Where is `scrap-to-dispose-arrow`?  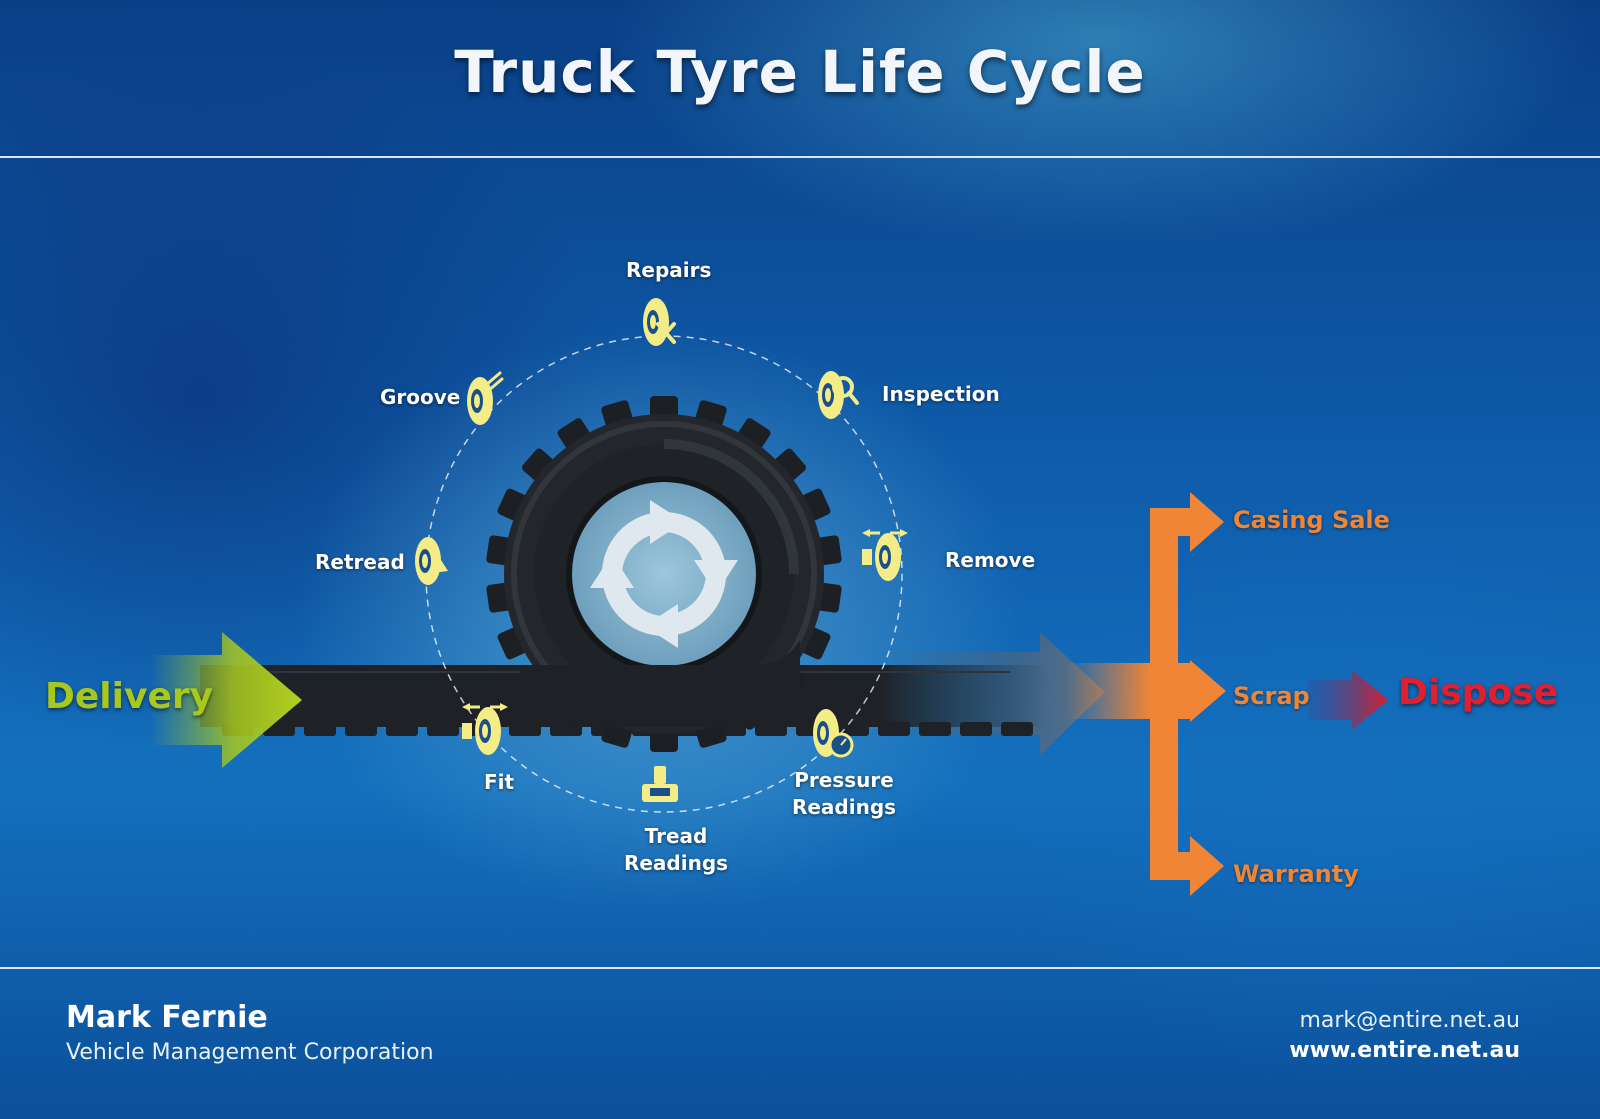 scrap-to-dispose-arrow is located at coordinates (1348, 700).